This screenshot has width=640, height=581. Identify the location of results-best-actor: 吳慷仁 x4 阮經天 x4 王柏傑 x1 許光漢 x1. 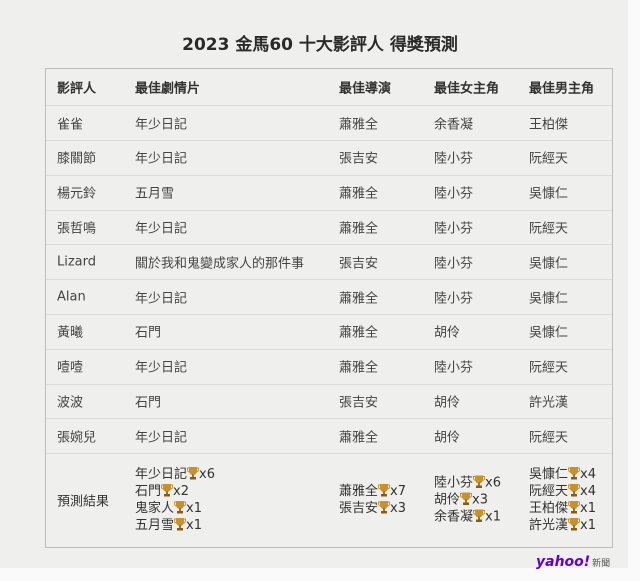
(562, 500).